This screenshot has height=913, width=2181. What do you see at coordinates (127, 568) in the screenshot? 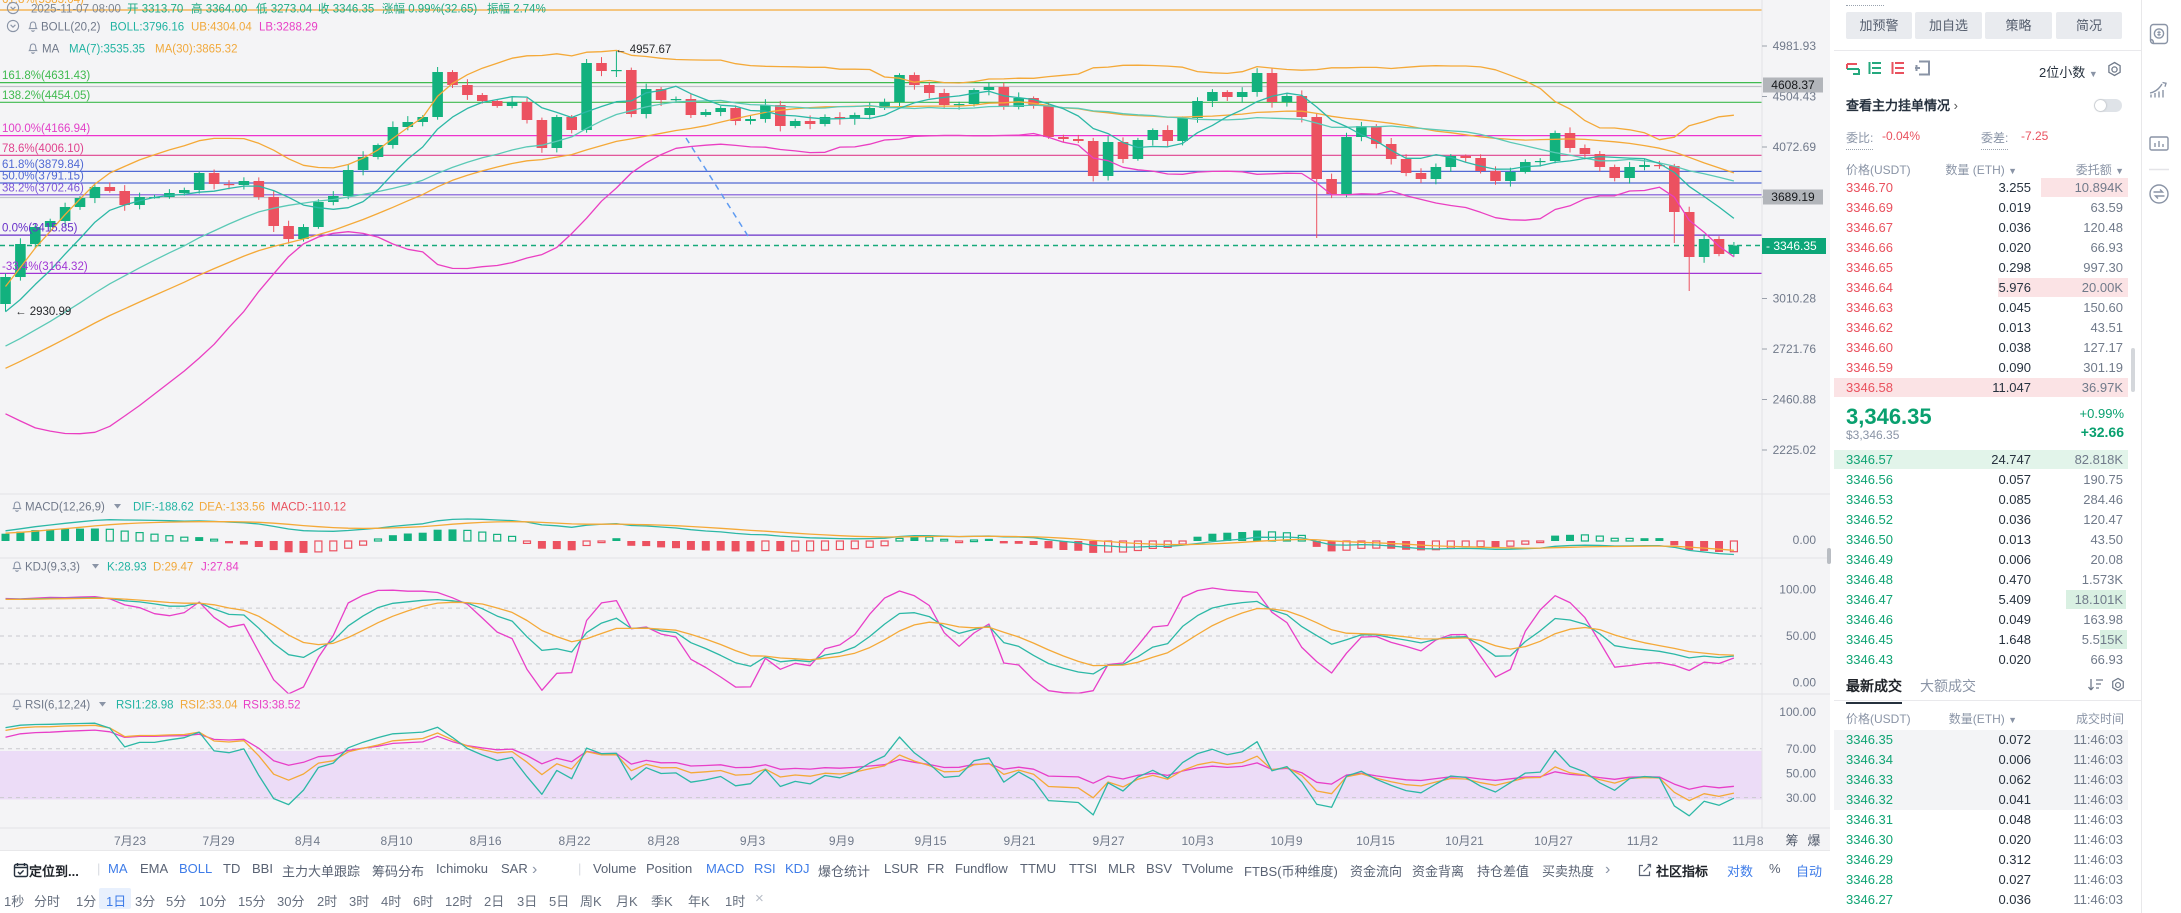
I see `svg-text: K:28.93` at bounding box center [127, 568].